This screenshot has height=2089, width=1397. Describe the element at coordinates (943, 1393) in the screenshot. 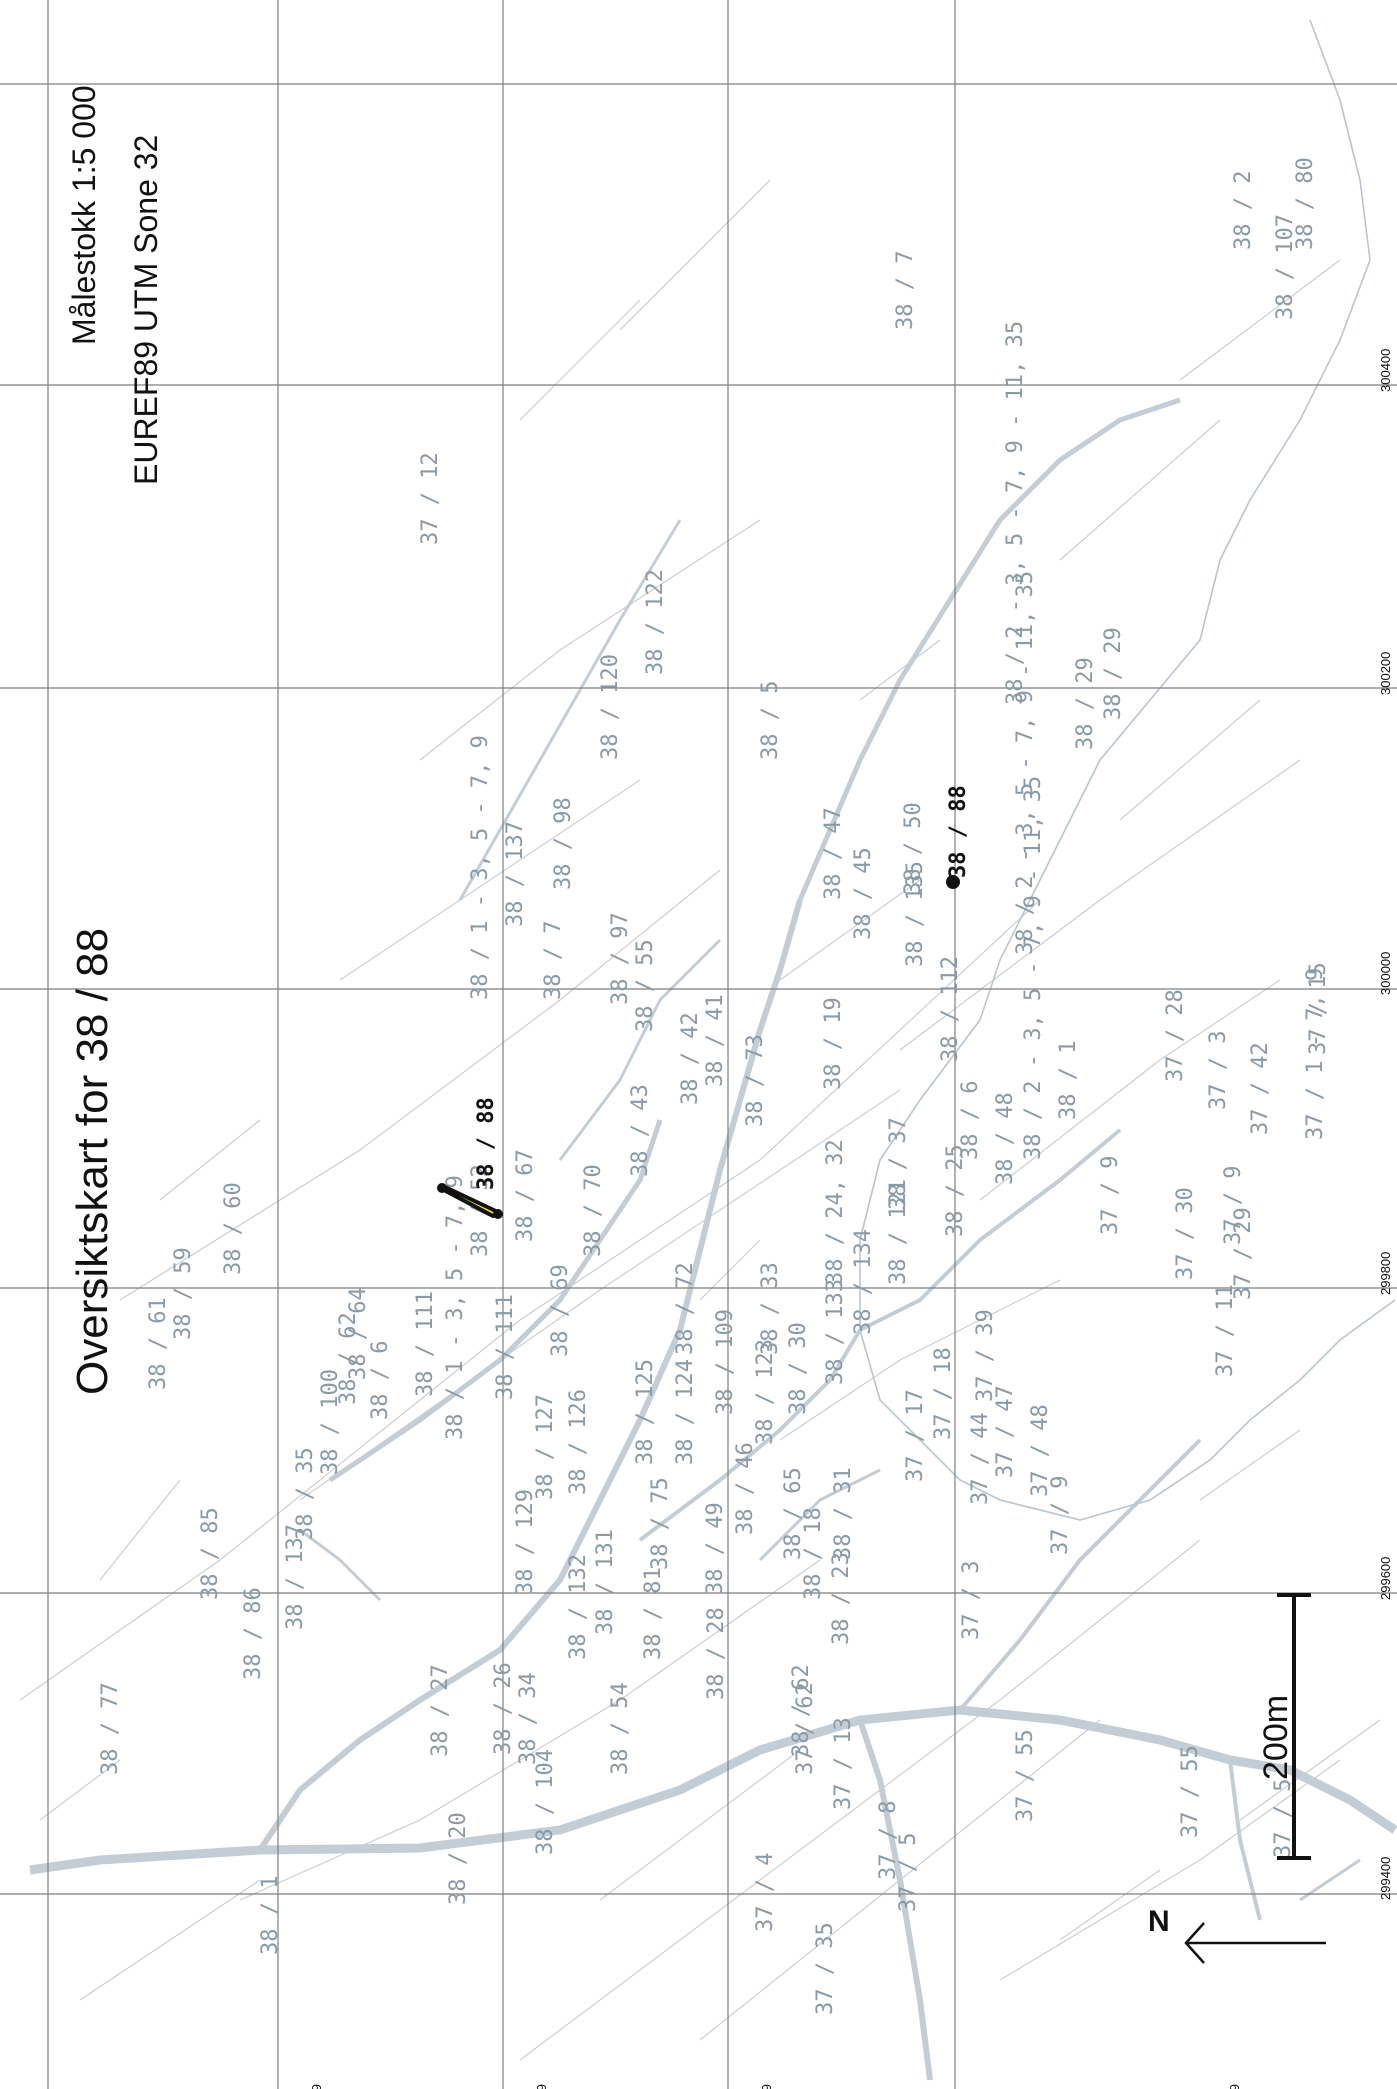

I see `parcel-label: 37 / 18` at that location.